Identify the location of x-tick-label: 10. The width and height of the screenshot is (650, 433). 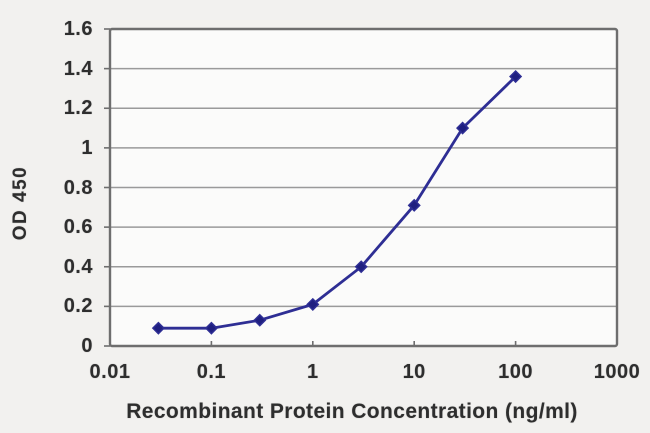
(414, 372).